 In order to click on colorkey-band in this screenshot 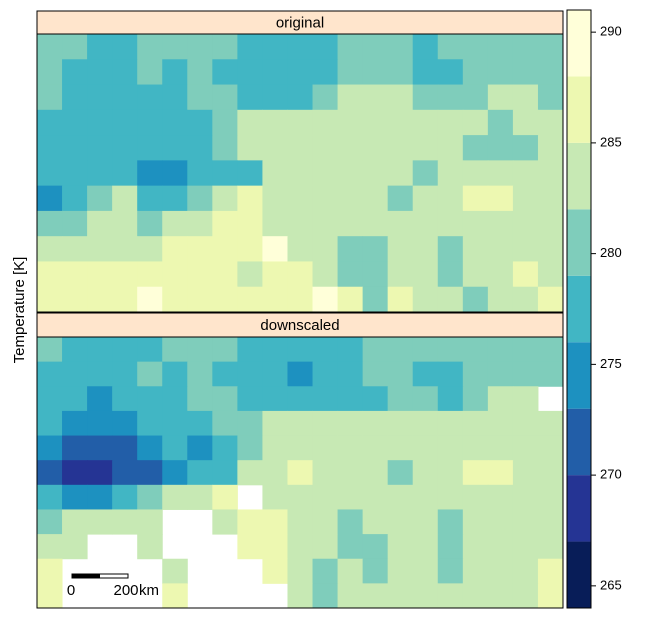, I will do `click(579, 442)`.